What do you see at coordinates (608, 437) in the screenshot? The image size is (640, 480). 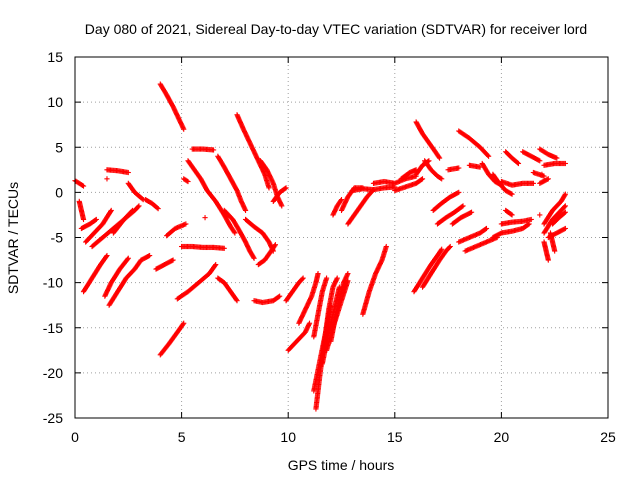 I see `x-tick-label: 25` at bounding box center [608, 437].